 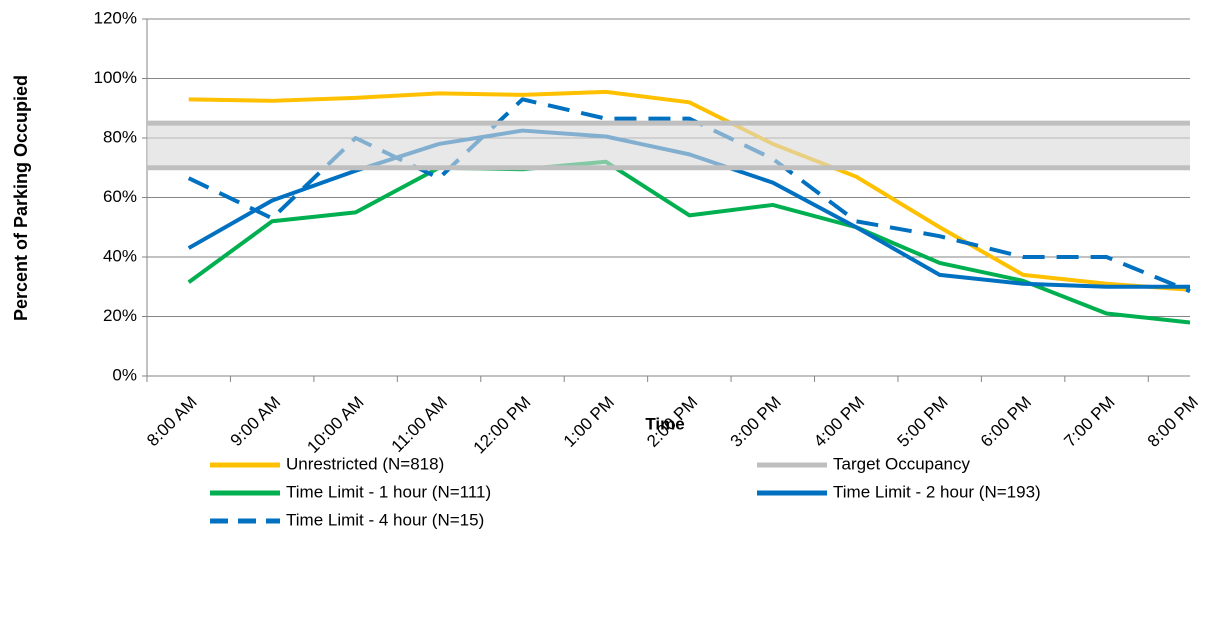 I want to click on legend-label: Time Limit - 2 hour (N=193), so click(x=937, y=491).